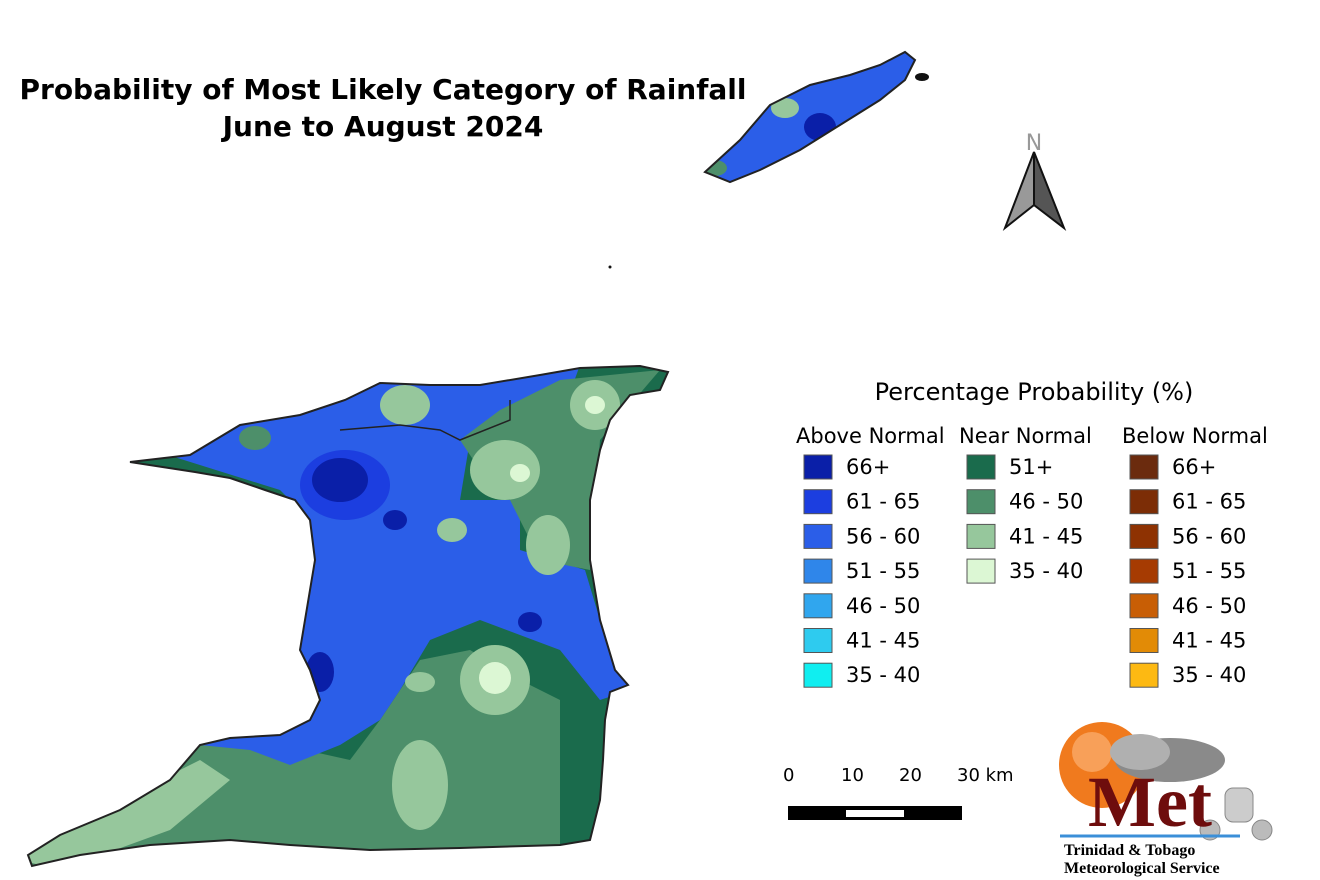  What do you see at coordinates (788, 775) in the screenshot?
I see `scale-label: 0` at bounding box center [788, 775].